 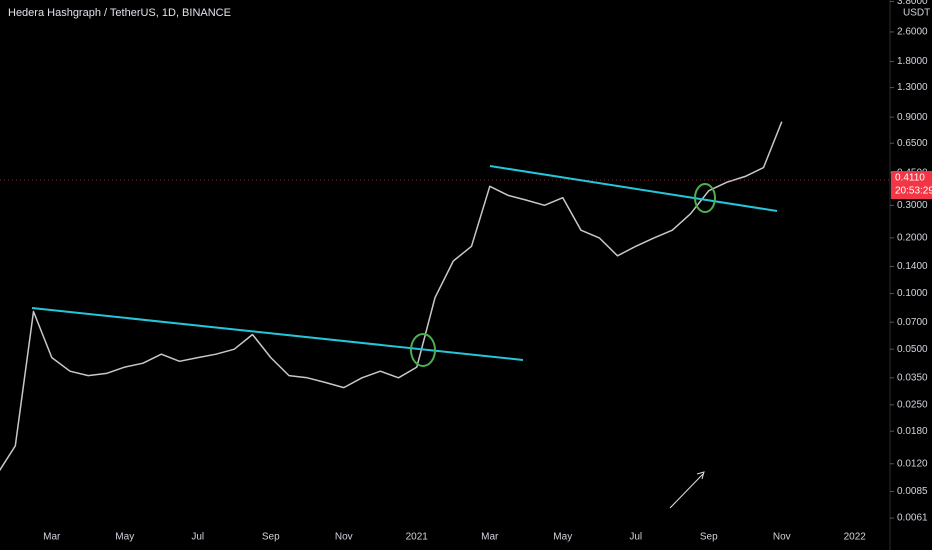 What do you see at coordinates (913, 191) in the screenshot?
I see `countdown: 20:53:29` at bounding box center [913, 191].